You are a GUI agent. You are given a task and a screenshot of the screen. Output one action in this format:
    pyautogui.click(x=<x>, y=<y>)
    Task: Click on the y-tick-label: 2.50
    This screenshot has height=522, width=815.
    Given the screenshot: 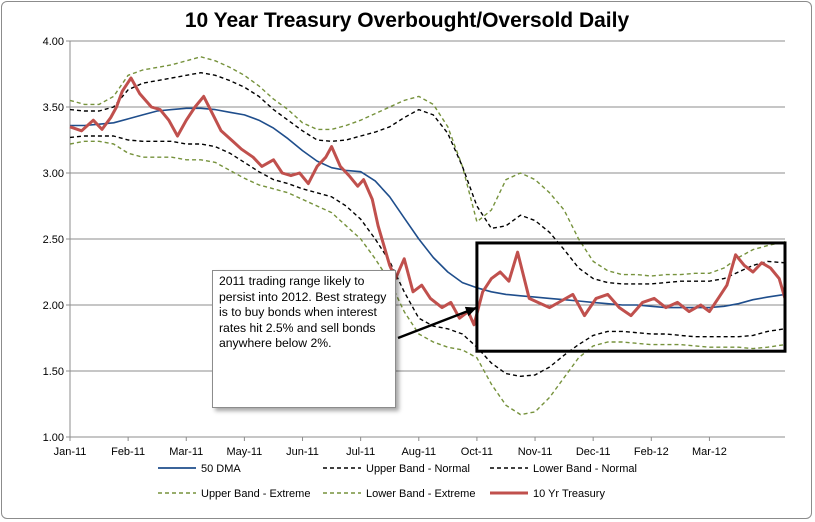 What is the action you would take?
    pyautogui.click(x=53, y=240)
    